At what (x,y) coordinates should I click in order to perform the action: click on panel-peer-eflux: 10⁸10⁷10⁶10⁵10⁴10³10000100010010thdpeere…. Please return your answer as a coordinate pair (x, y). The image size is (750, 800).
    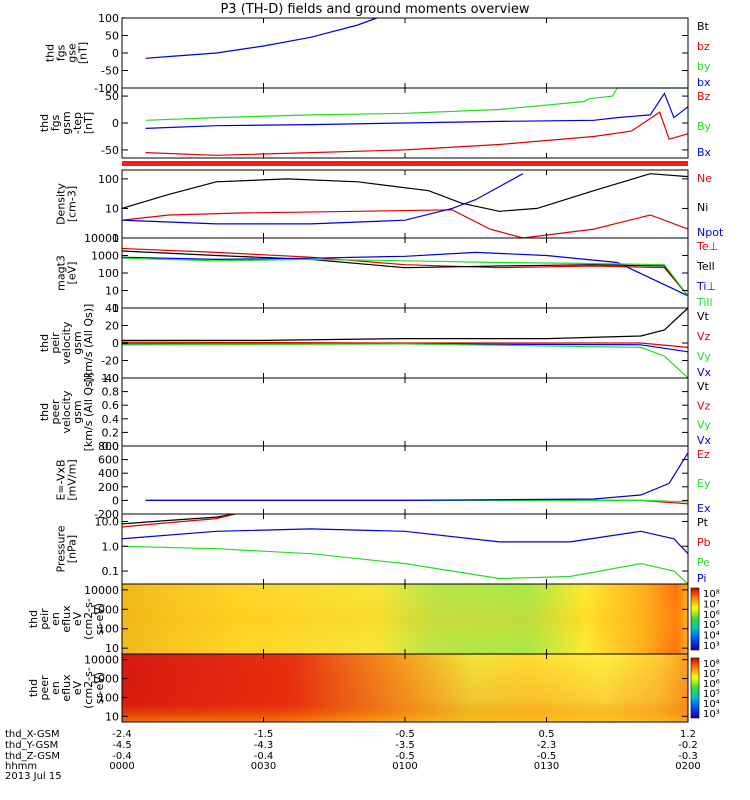
    Looking at the image, I should click on (373, 688).